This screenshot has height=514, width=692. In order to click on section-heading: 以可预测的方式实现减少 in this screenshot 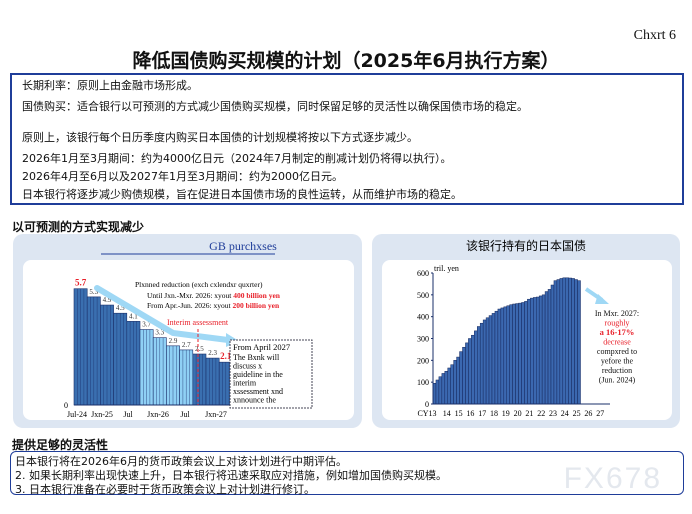, I will do `click(78, 227)`.